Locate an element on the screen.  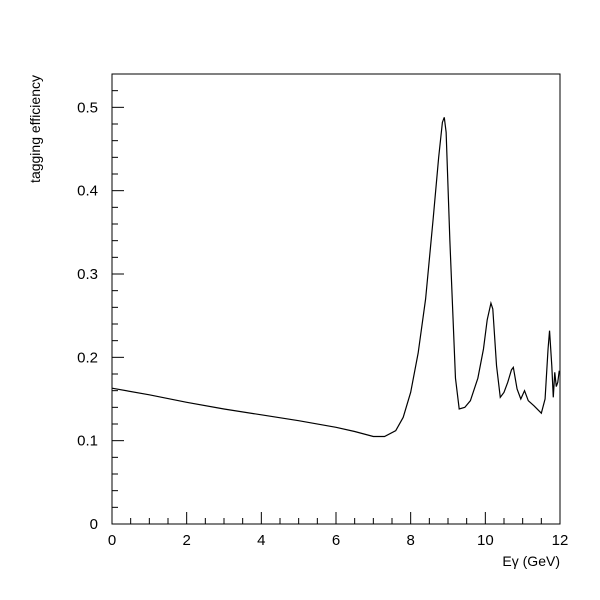
x-tick-label: 4 is located at coordinates (261, 540).